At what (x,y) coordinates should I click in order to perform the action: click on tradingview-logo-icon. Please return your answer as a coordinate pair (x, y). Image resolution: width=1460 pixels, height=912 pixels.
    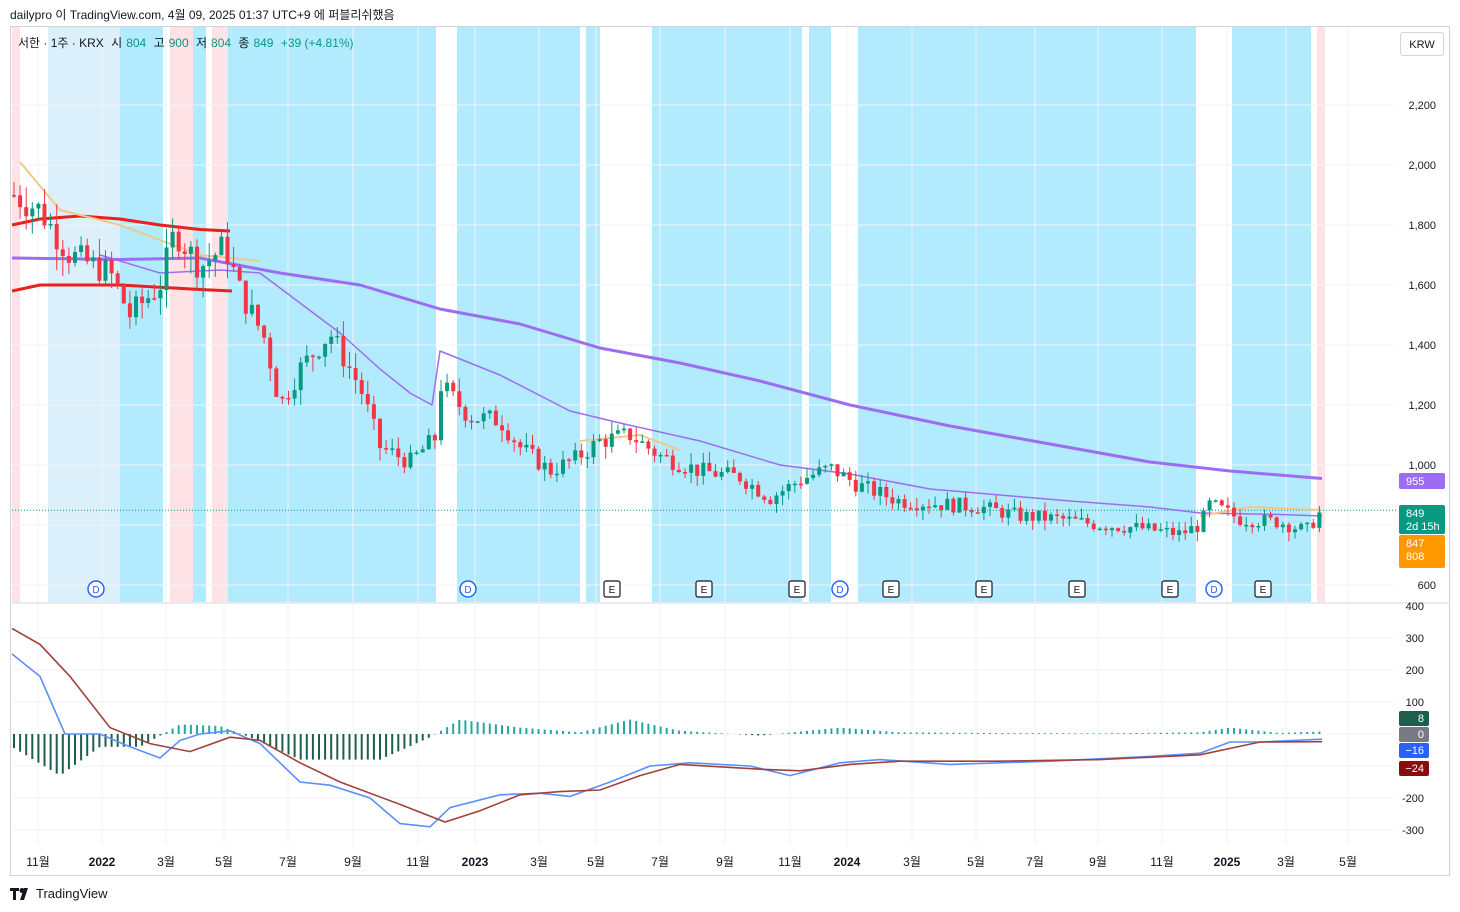
    Looking at the image, I should click on (21, 893).